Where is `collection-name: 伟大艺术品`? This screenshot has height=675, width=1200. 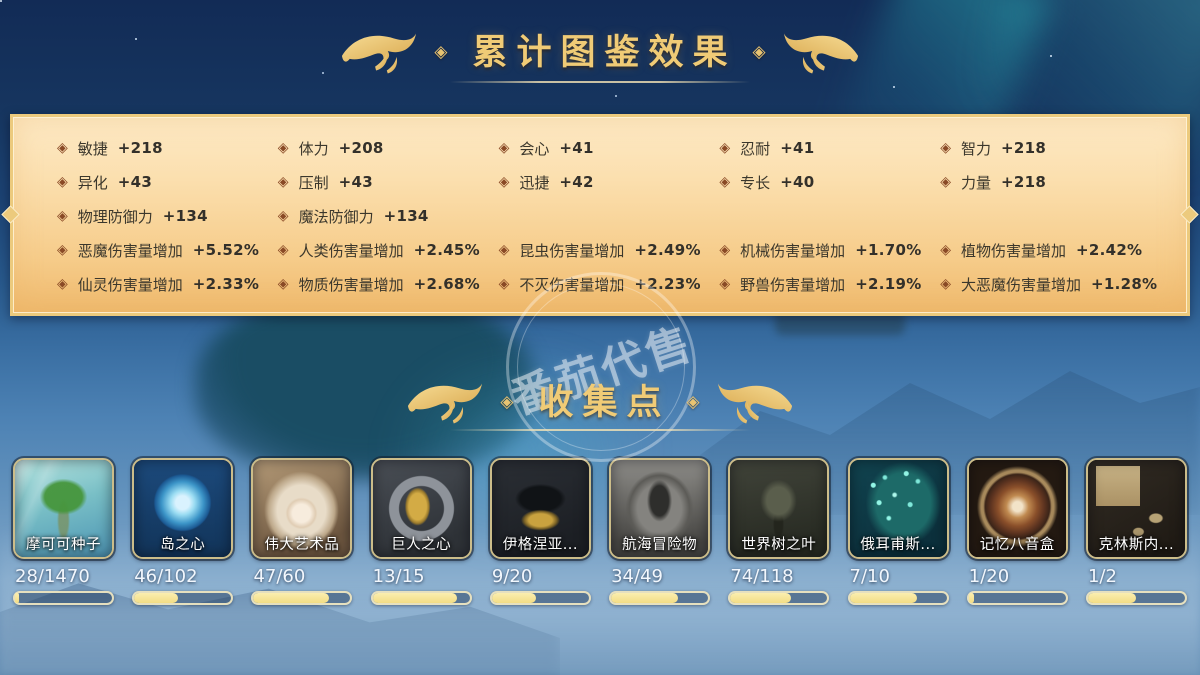
collection-name: 伟大艺术品 is located at coordinates (302, 545).